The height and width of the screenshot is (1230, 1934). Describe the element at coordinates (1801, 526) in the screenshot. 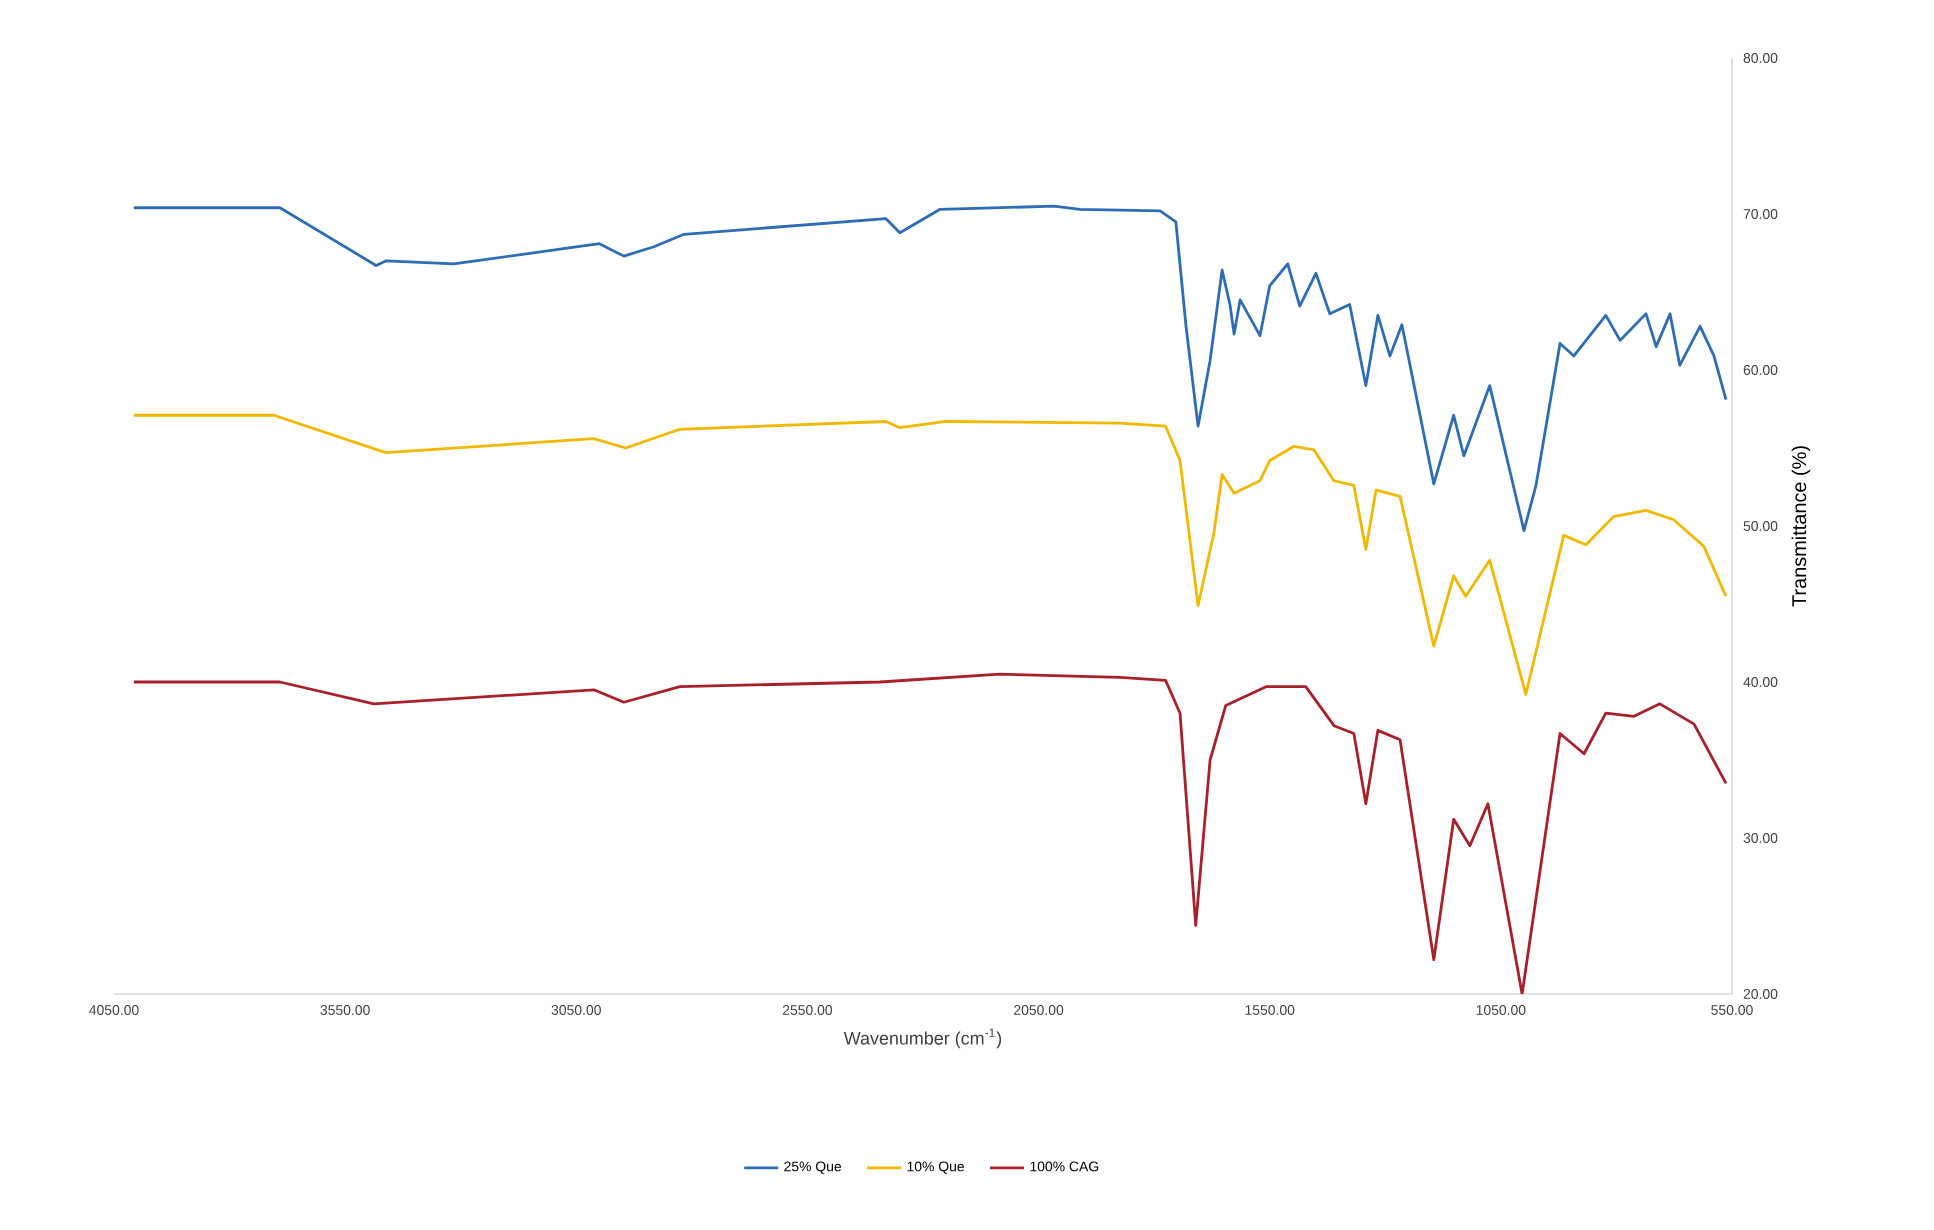

I see `y-axis-title: Transmittance (%)` at that location.